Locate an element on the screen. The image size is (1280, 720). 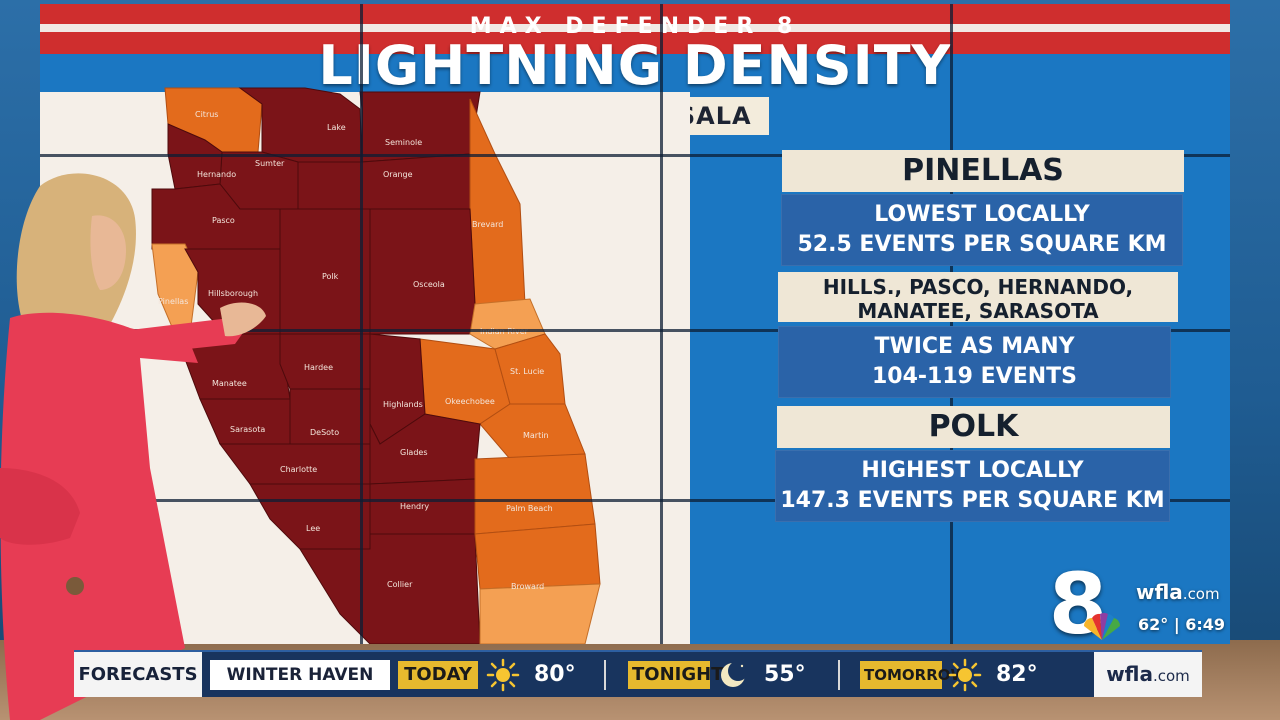
label-hillsborough: Hillsborough is located at coordinates (233, 293).